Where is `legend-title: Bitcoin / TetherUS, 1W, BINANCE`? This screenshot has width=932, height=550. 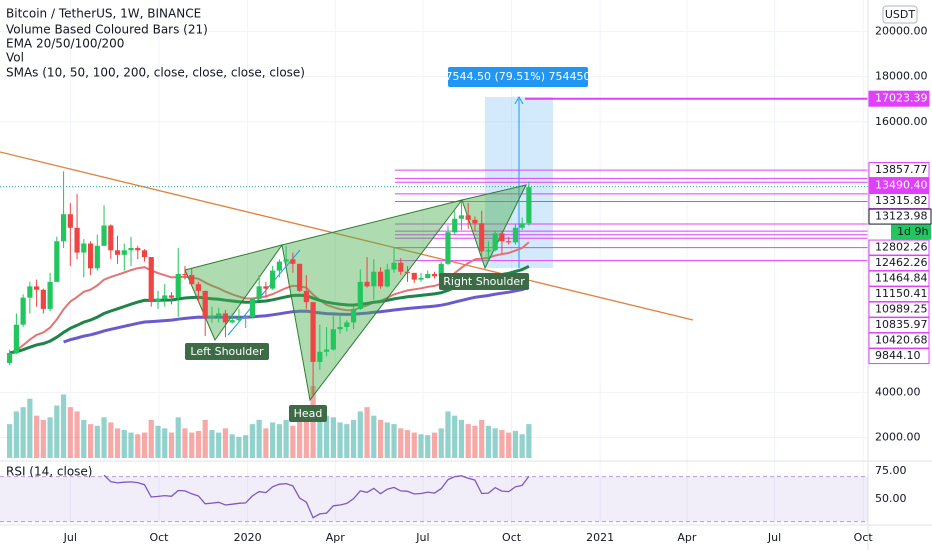 legend-title: Bitcoin / TetherUS, 1W, BINANCE is located at coordinates (103, 14).